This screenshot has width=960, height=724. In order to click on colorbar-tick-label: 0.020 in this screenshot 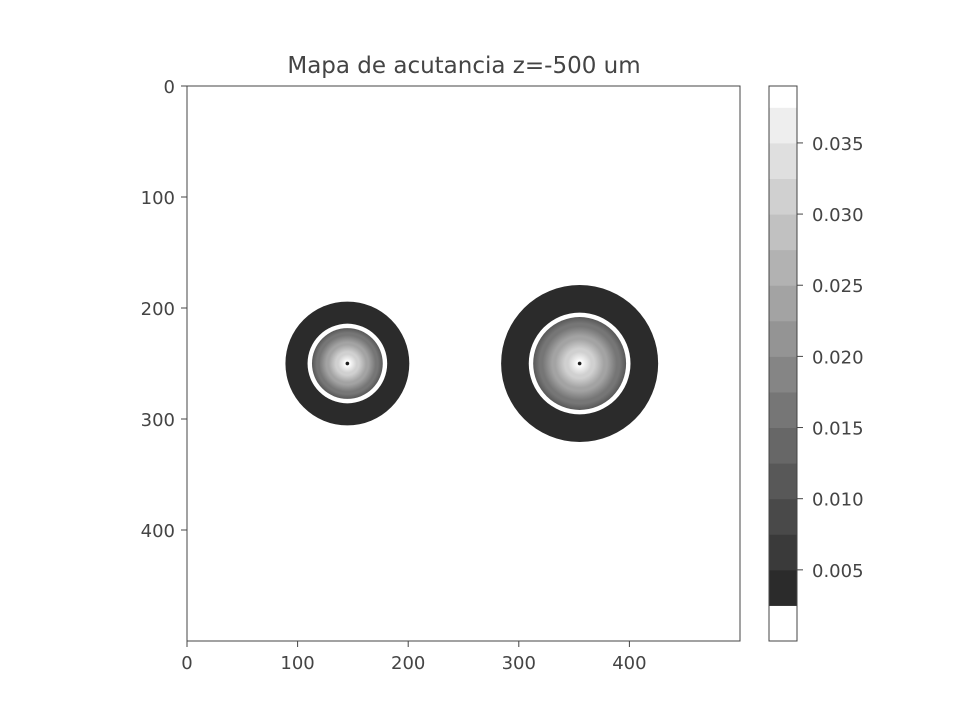, I will do `click(838, 357)`.